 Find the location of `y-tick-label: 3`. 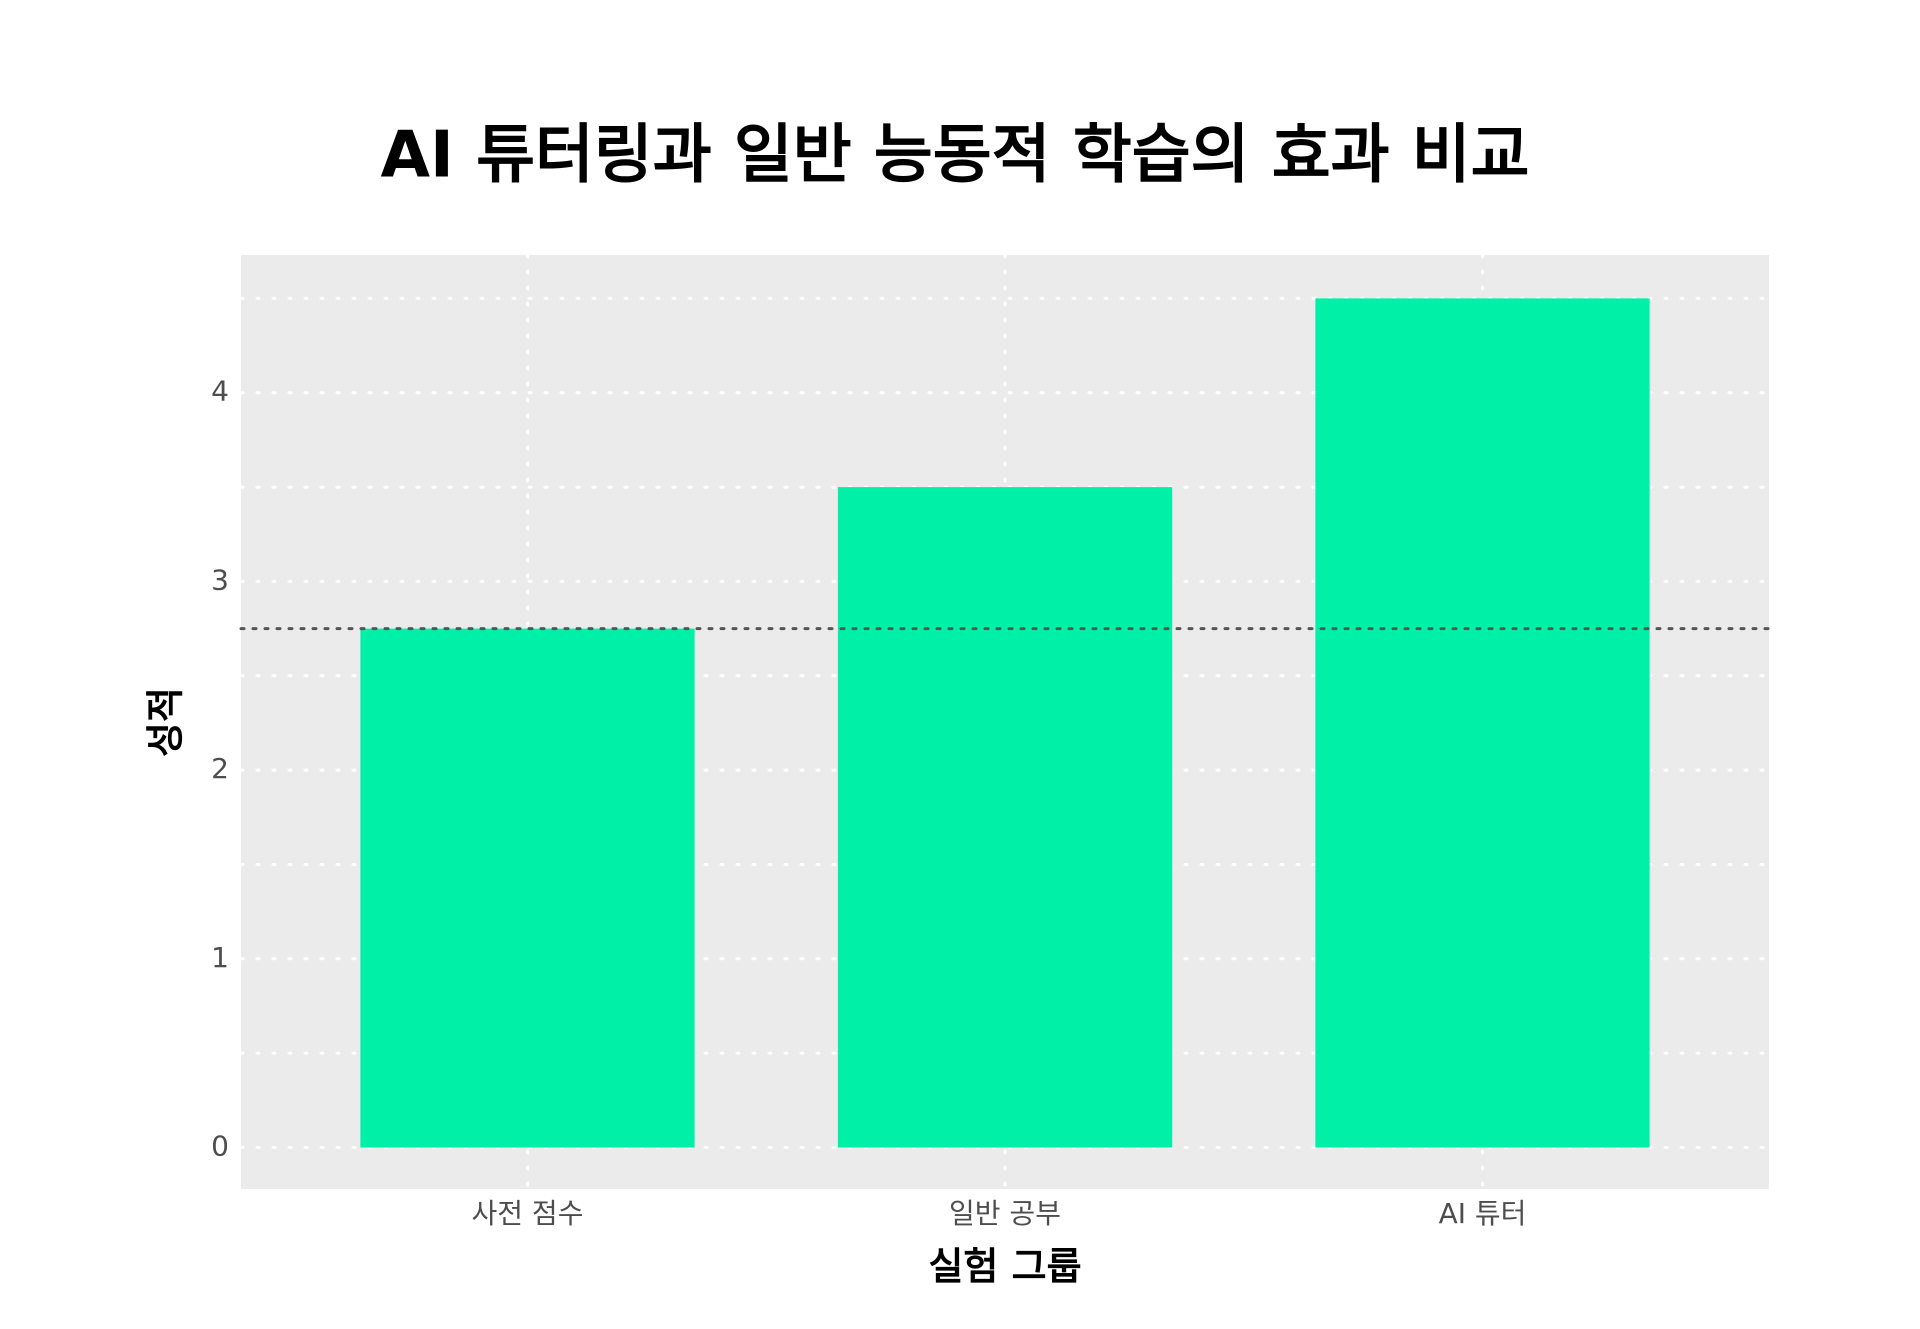

y-tick-label: 3 is located at coordinates (220, 579).